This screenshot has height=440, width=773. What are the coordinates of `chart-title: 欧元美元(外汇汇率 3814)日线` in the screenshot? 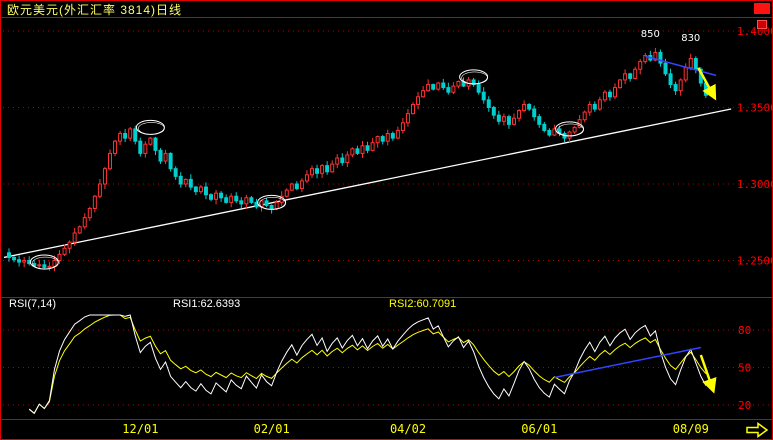 It's located at (95, 9).